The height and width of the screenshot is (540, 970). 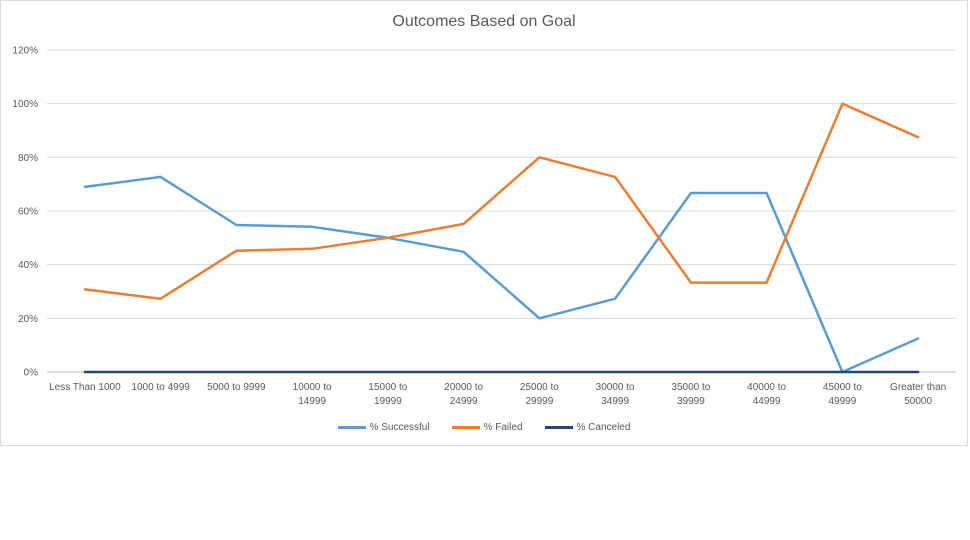 I want to click on x-tick-label: 35000 to 39999, so click(x=690, y=394).